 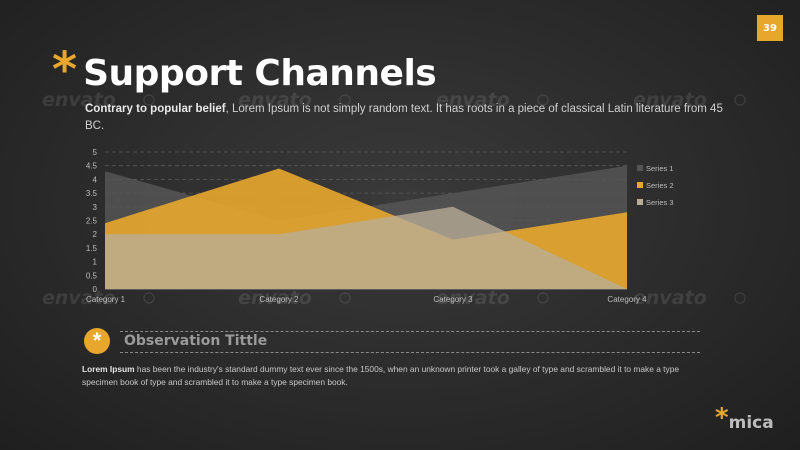 I want to click on legend-label: Series 1, so click(x=660, y=168).